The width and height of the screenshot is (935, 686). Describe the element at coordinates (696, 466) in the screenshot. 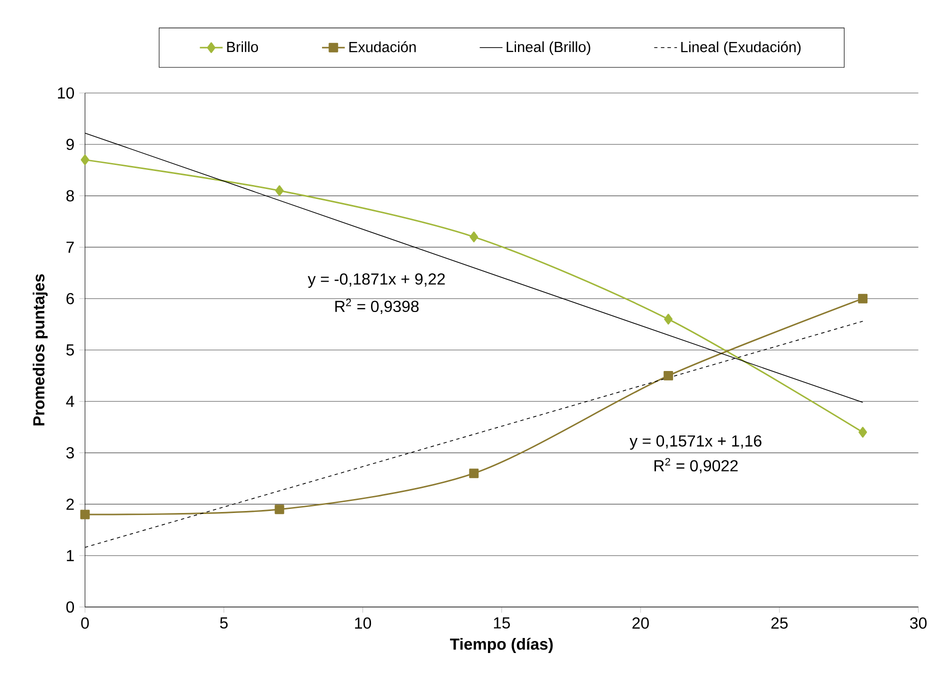

I see `annotation: R$^{2}$ = 0,9022` at that location.